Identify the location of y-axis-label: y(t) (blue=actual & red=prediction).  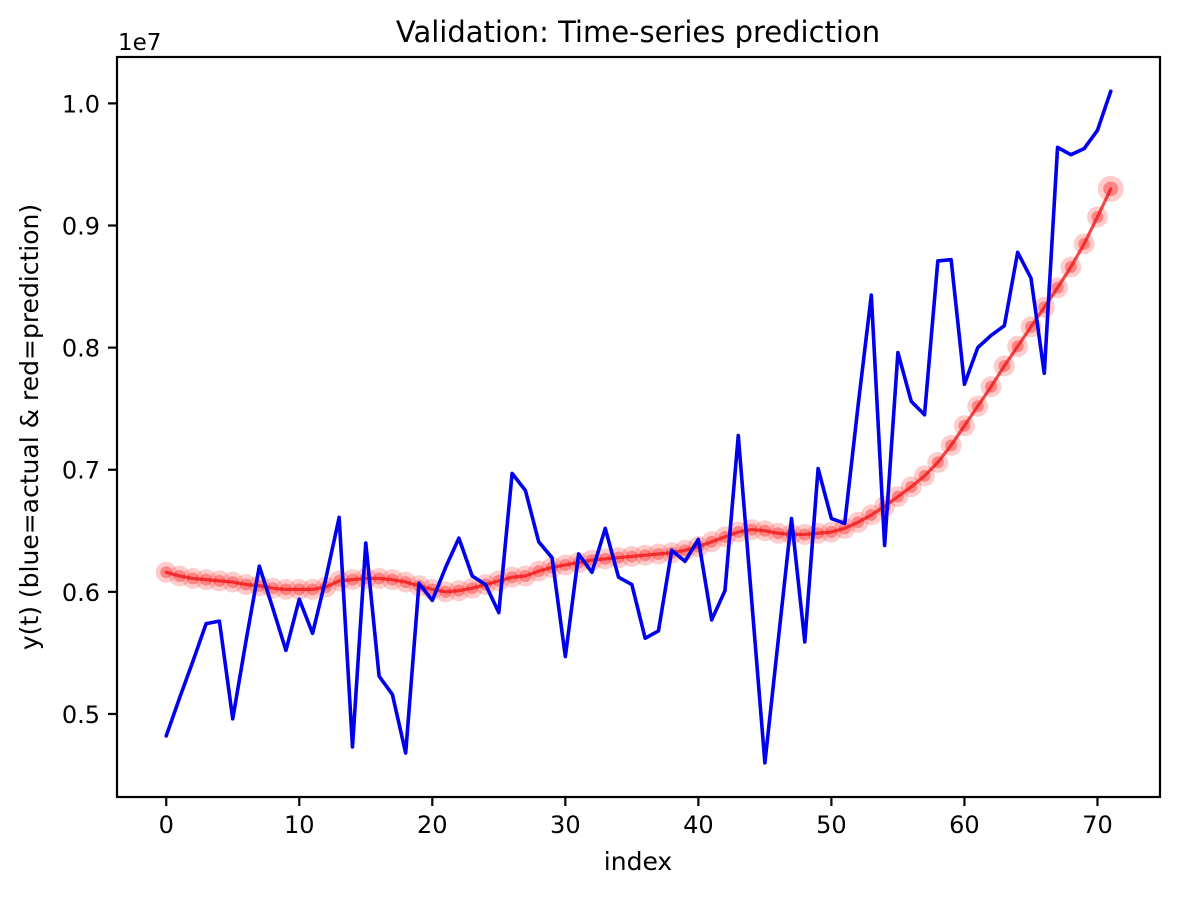
(29, 427).